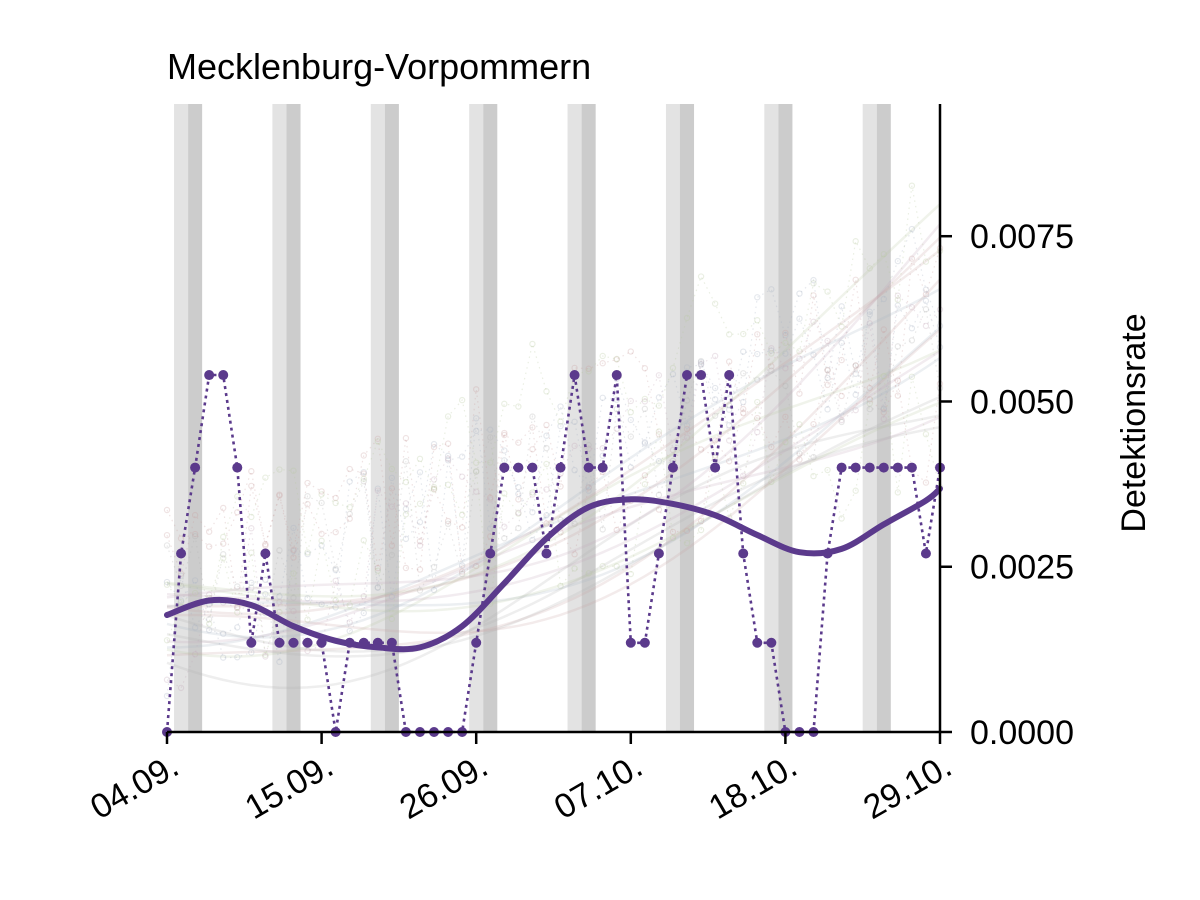 The width and height of the screenshot is (1200, 900). What do you see at coordinates (753, 787) in the screenshot?
I see `x-tick-label: 18.10.` at bounding box center [753, 787].